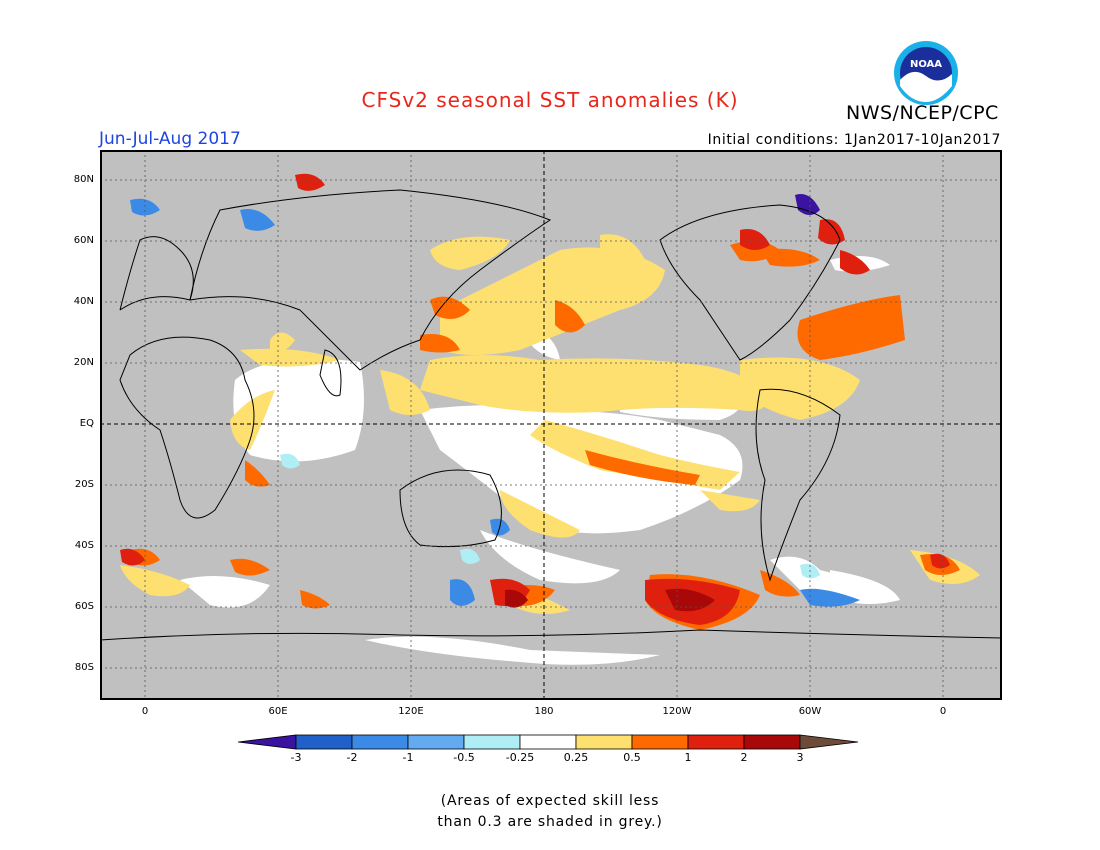 Image resolution: width=1100 pixels, height=850 pixels. Describe the element at coordinates (83, 179) in the screenshot. I see `lat-label-80n: 80N` at that location.